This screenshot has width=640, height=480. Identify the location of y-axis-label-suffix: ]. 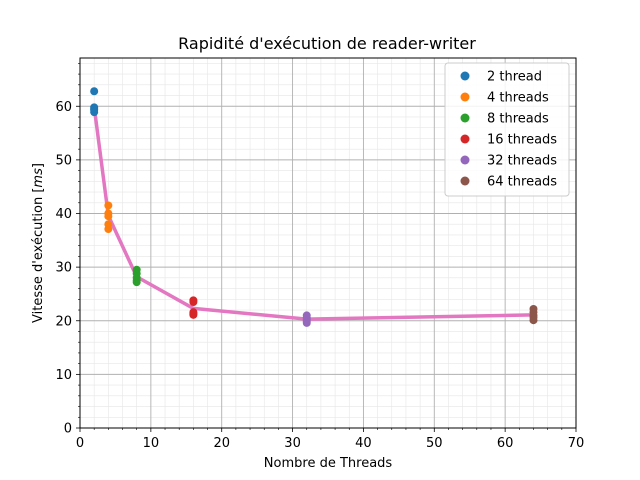
(38, 165).